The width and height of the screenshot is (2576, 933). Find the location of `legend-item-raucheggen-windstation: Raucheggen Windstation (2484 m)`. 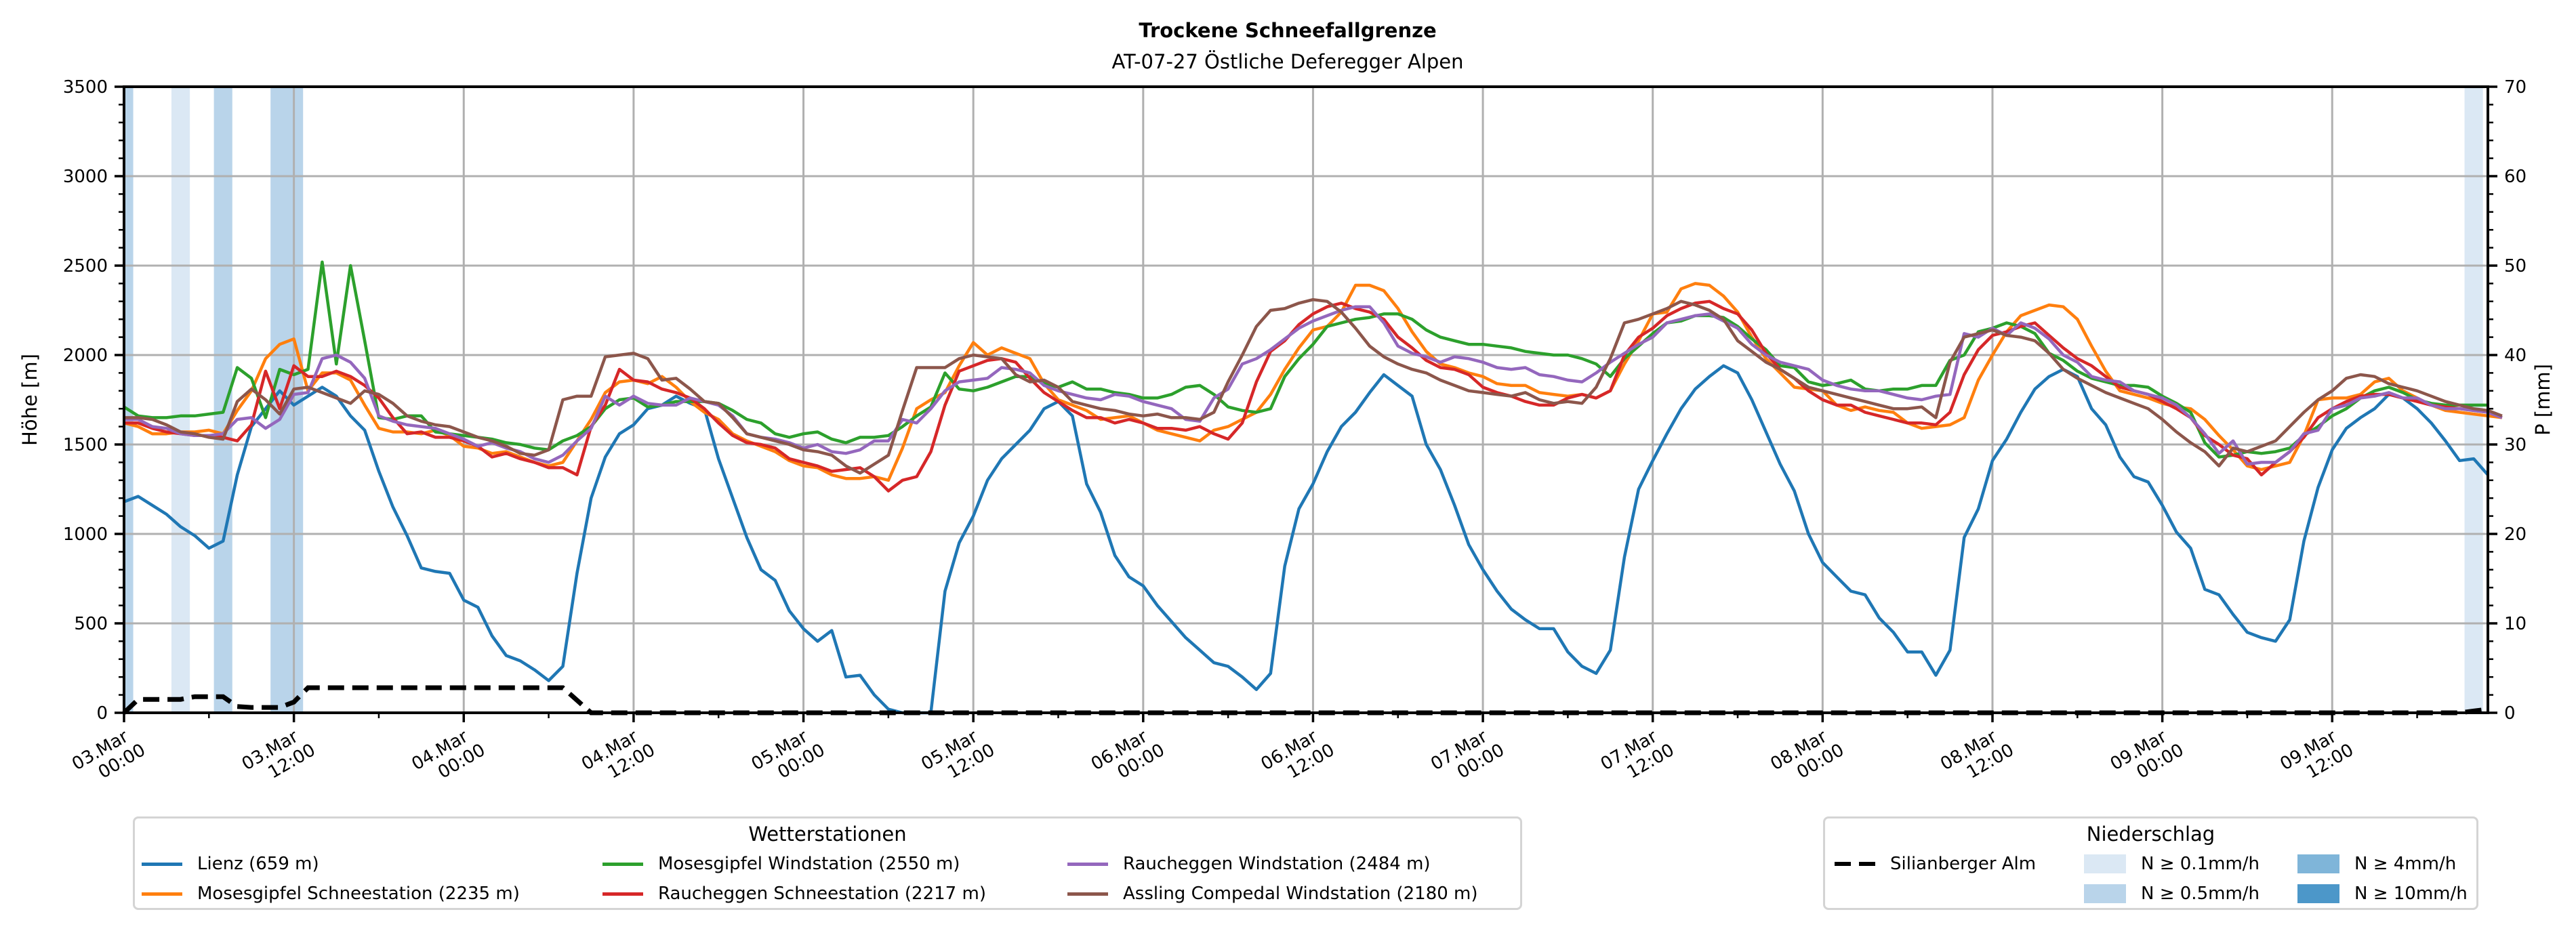

legend-item-raucheggen-windstation: Raucheggen Windstation (2484 m) is located at coordinates (1249, 864).